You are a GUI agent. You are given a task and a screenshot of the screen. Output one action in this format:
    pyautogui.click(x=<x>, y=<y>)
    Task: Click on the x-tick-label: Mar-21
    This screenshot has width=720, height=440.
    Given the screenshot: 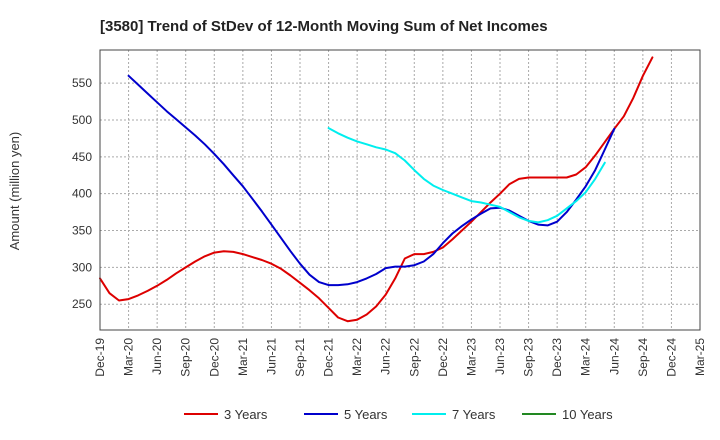 What is the action you would take?
    pyautogui.click(x=243, y=357)
    